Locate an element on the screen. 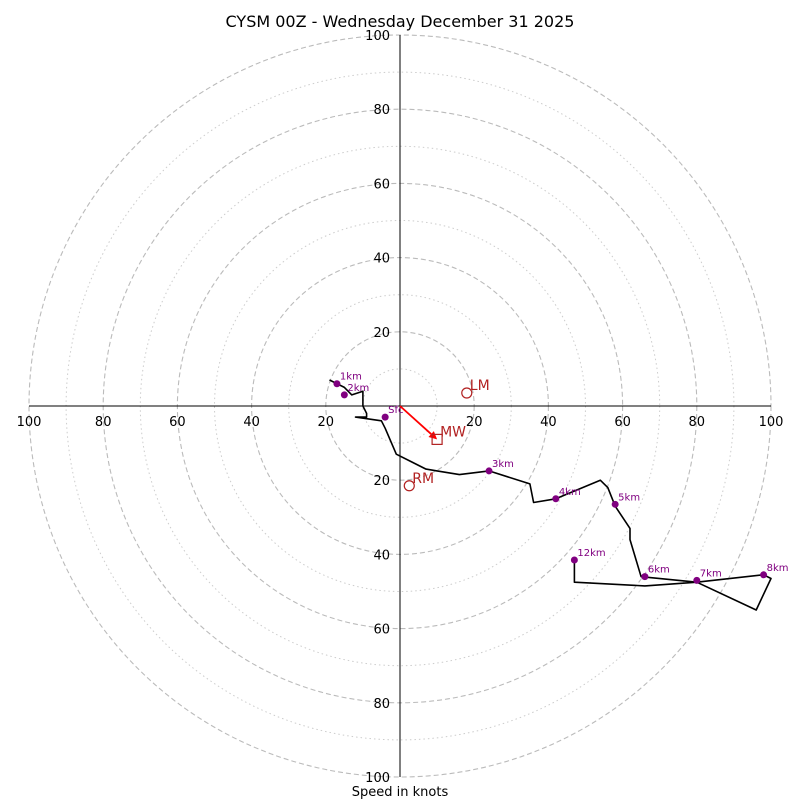  x-axis-label: Speed in knots is located at coordinates (400, 792).